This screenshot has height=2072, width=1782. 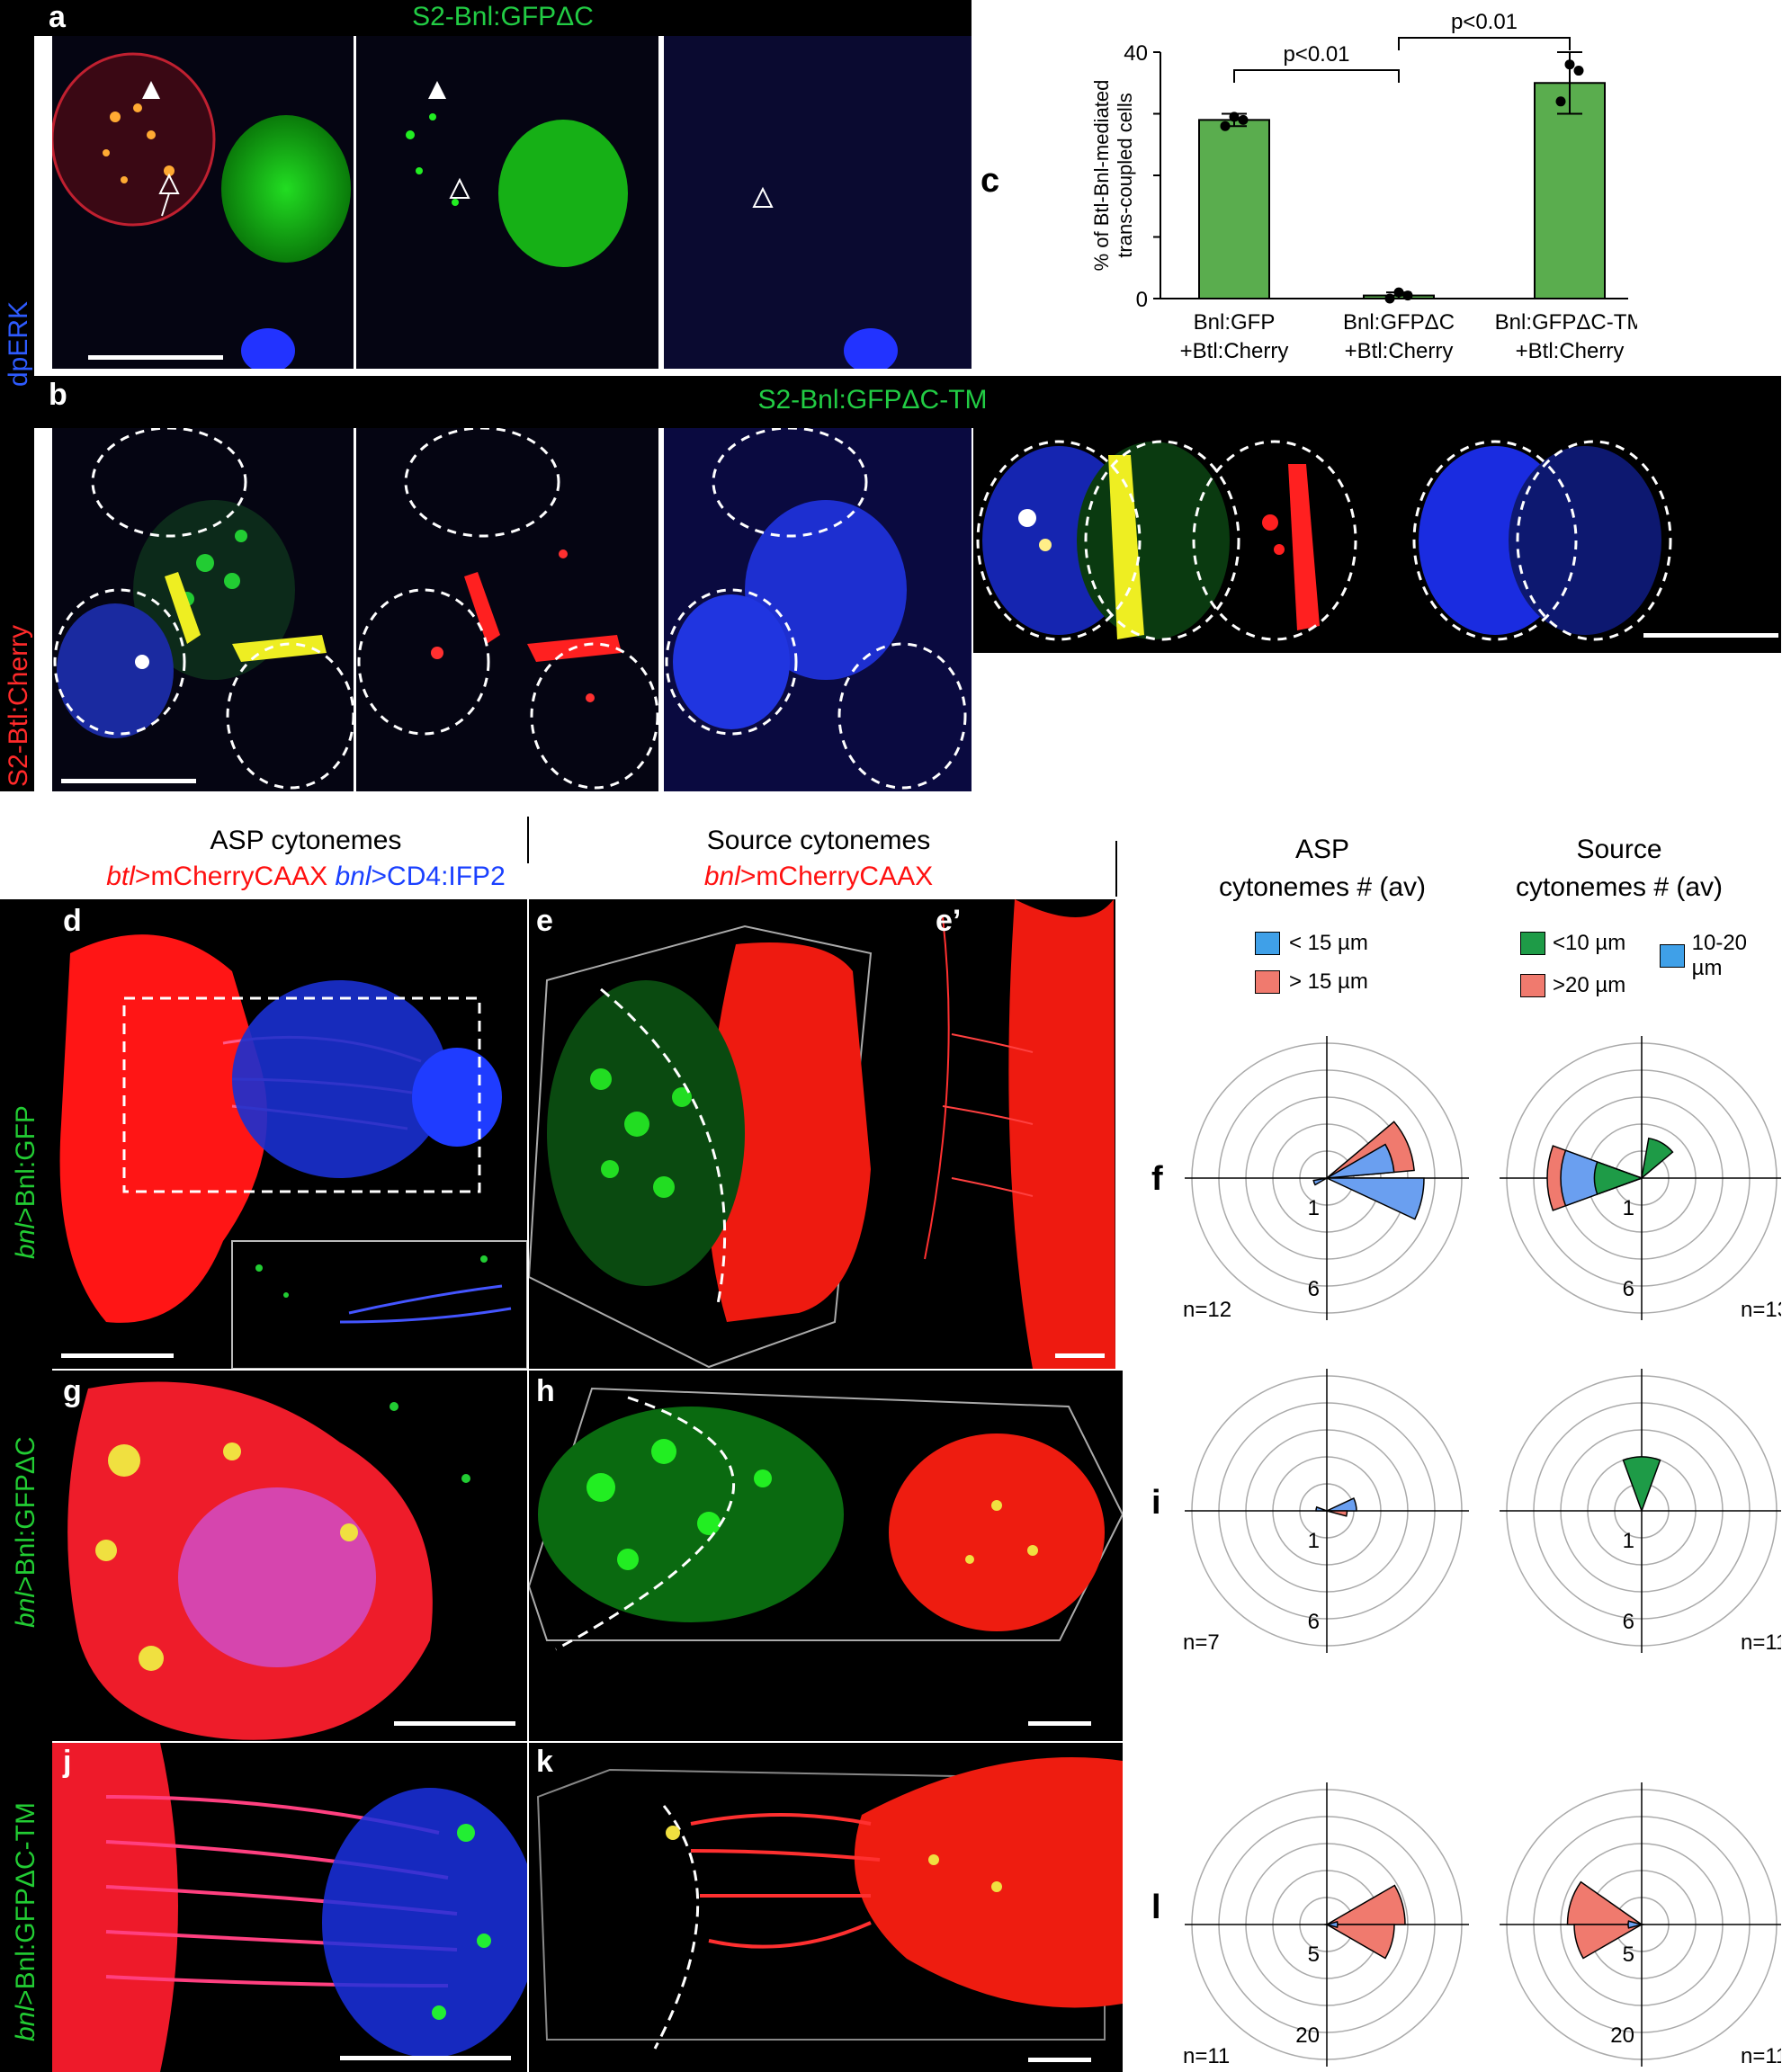 What do you see at coordinates (58, 395) in the screenshot?
I see `panel-label-b: b` at bounding box center [58, 395].